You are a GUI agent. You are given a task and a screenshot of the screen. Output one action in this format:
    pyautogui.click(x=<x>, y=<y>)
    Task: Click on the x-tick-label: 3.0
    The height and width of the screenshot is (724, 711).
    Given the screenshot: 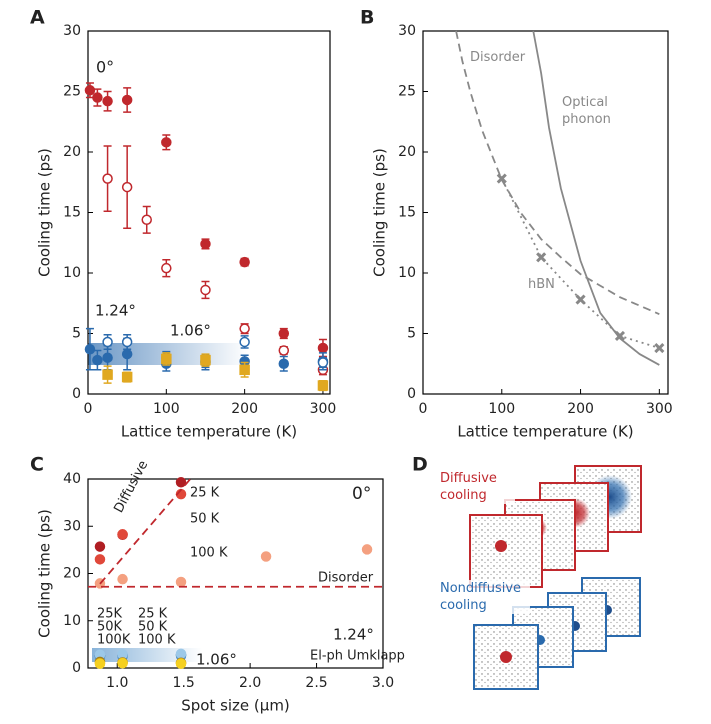 What is the action you would take?
    pyautogui.click(x=383, y=683)
    